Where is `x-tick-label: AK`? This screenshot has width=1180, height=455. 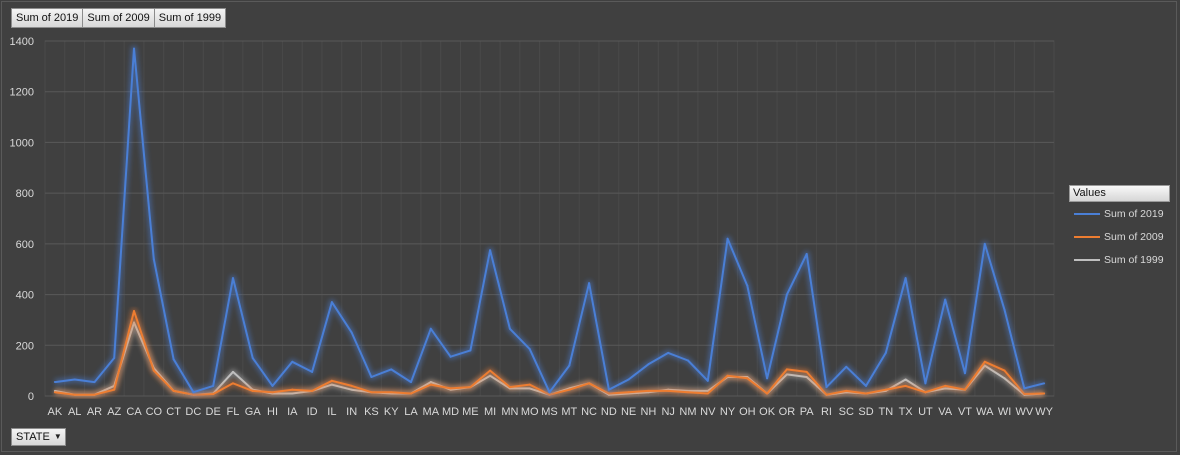
x-tick-label: AK is located at coordinates (55, 412).